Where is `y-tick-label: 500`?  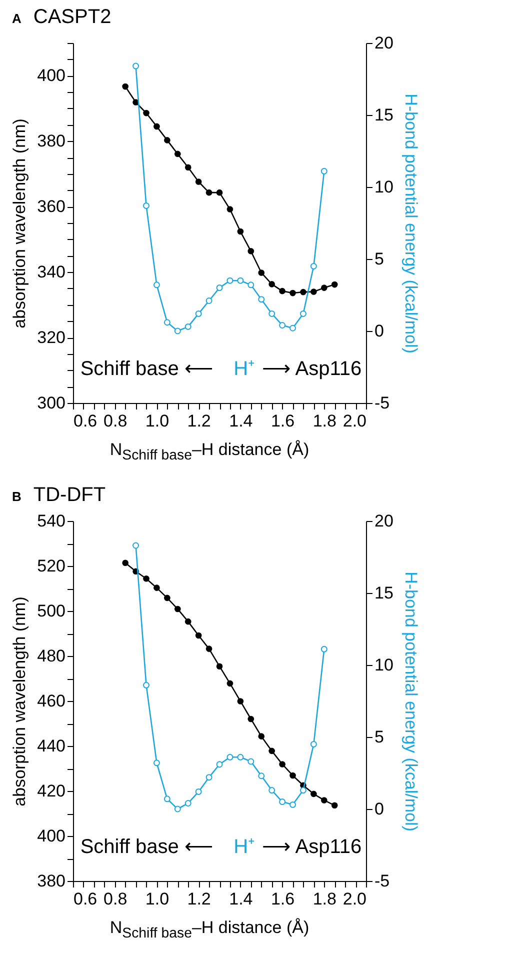 y-tick-label: 500 is located at coordinates (51, 611).